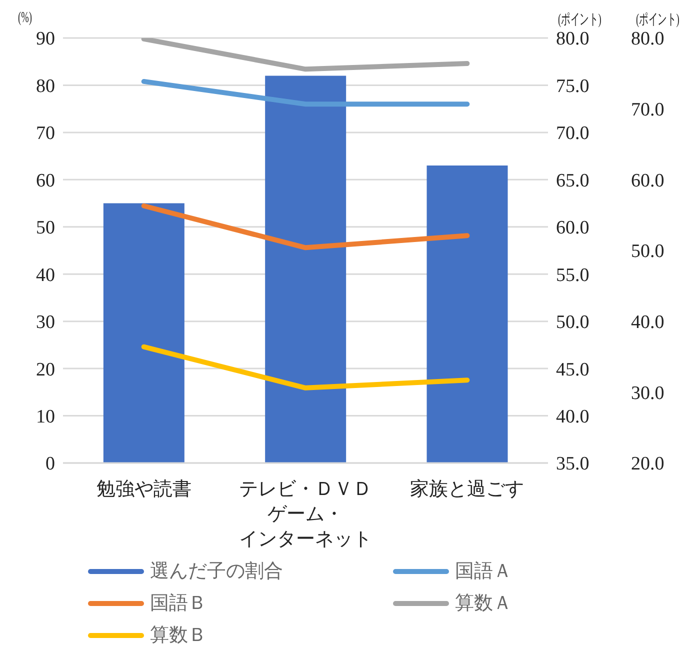  I want to click on y3-tick-label: 80.0, so click(647, 39).